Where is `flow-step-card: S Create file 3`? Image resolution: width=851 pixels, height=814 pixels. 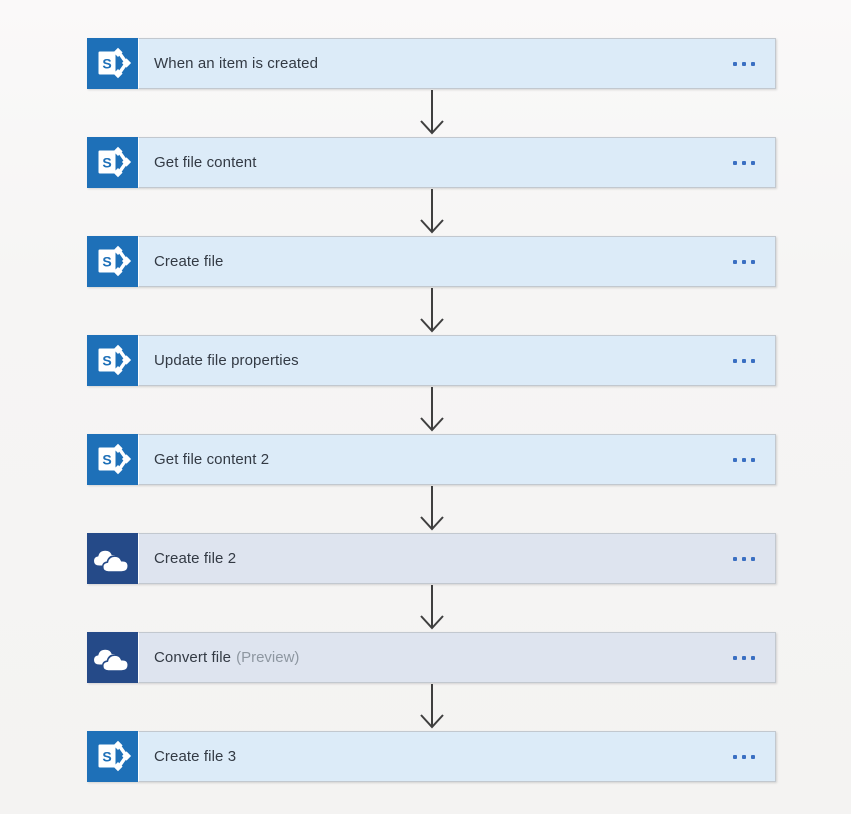 flow-step-card: S Create file 3 is located at coordinates (431, 756).